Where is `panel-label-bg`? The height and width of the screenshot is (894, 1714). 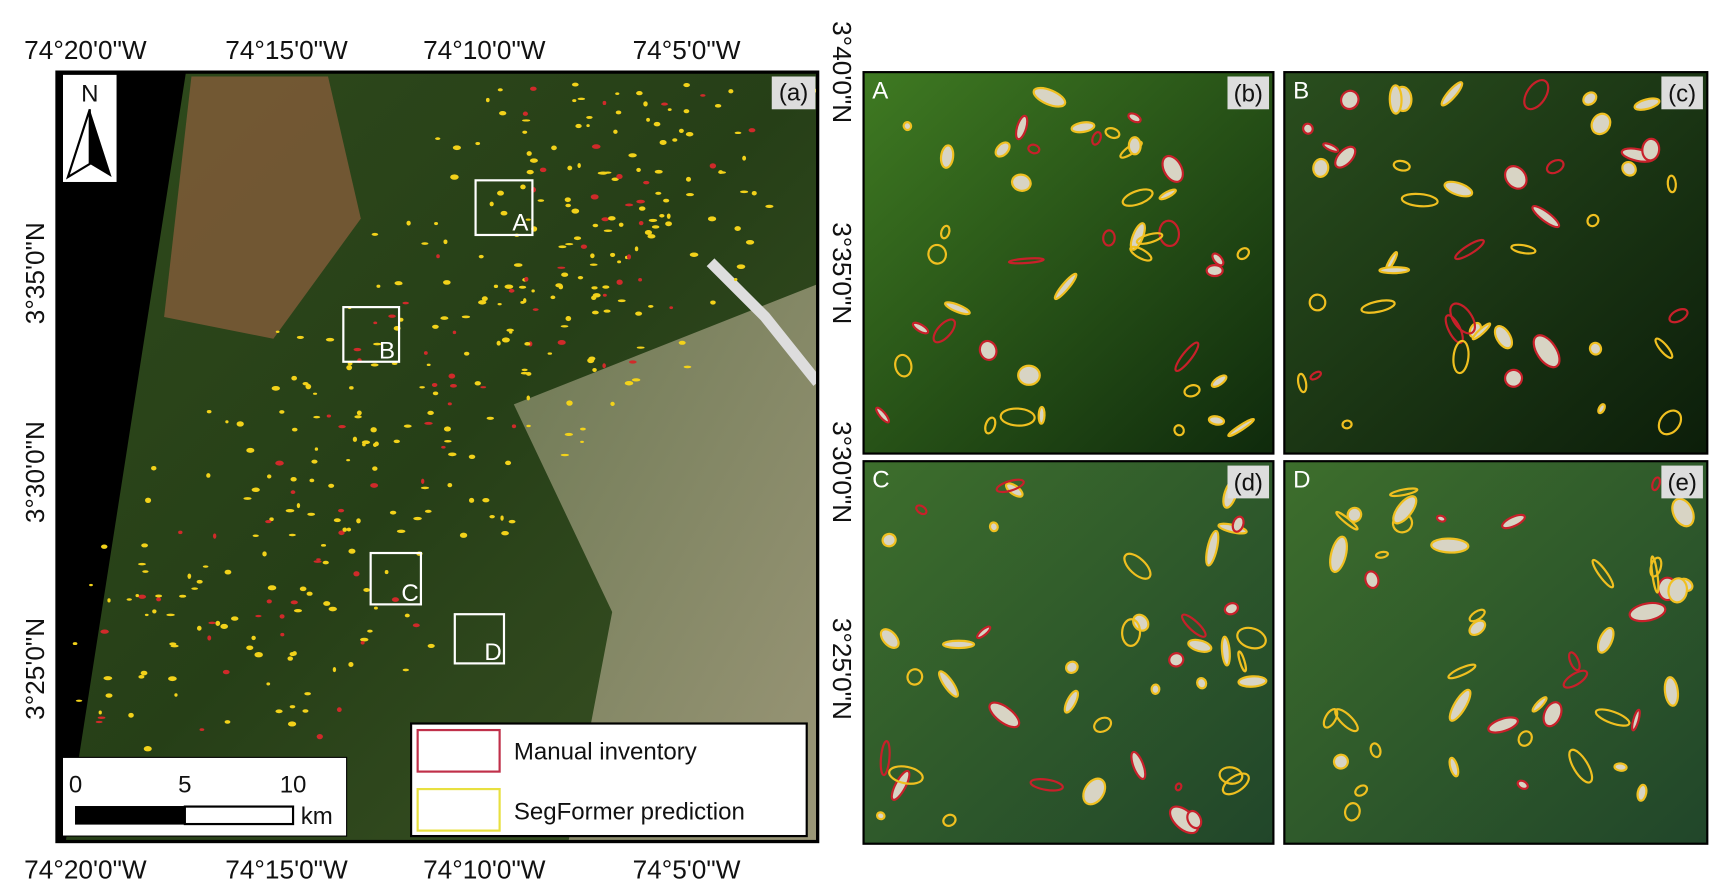
panel-label-bg is located at coordinates (1248, 93).